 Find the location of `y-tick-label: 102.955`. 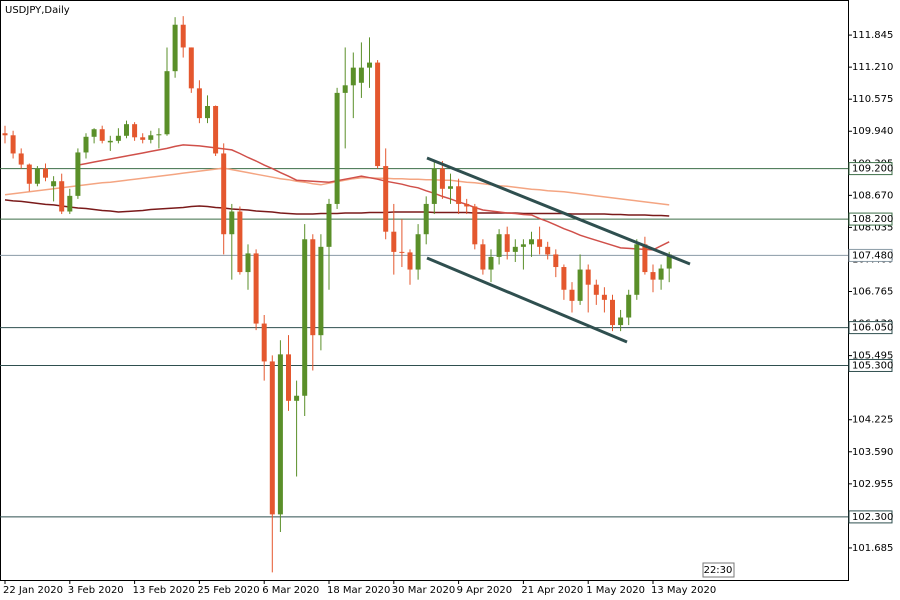

y-tick-label: 102.955 is located at coordinates (872, 484).